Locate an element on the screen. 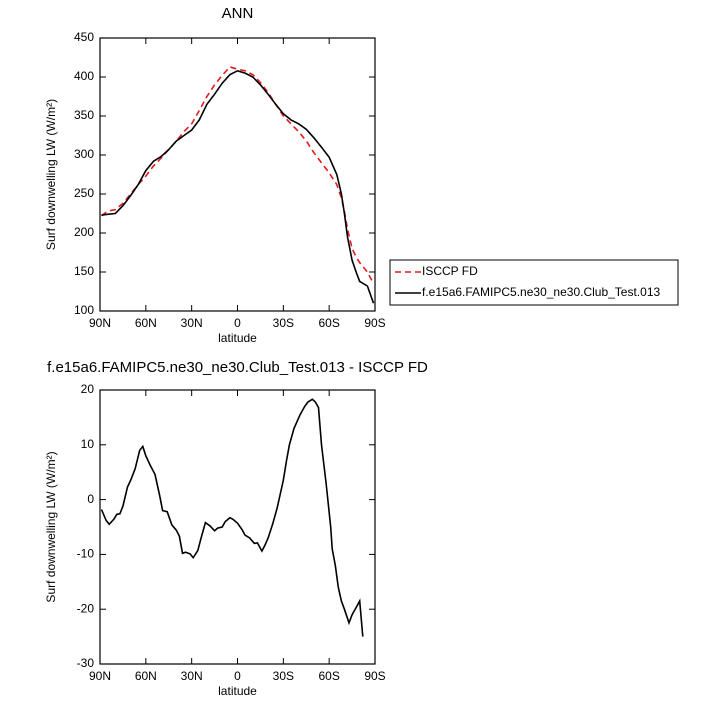 The image size is (719, 722). y-tick-label: 400 is located at coordinates (84, 76).